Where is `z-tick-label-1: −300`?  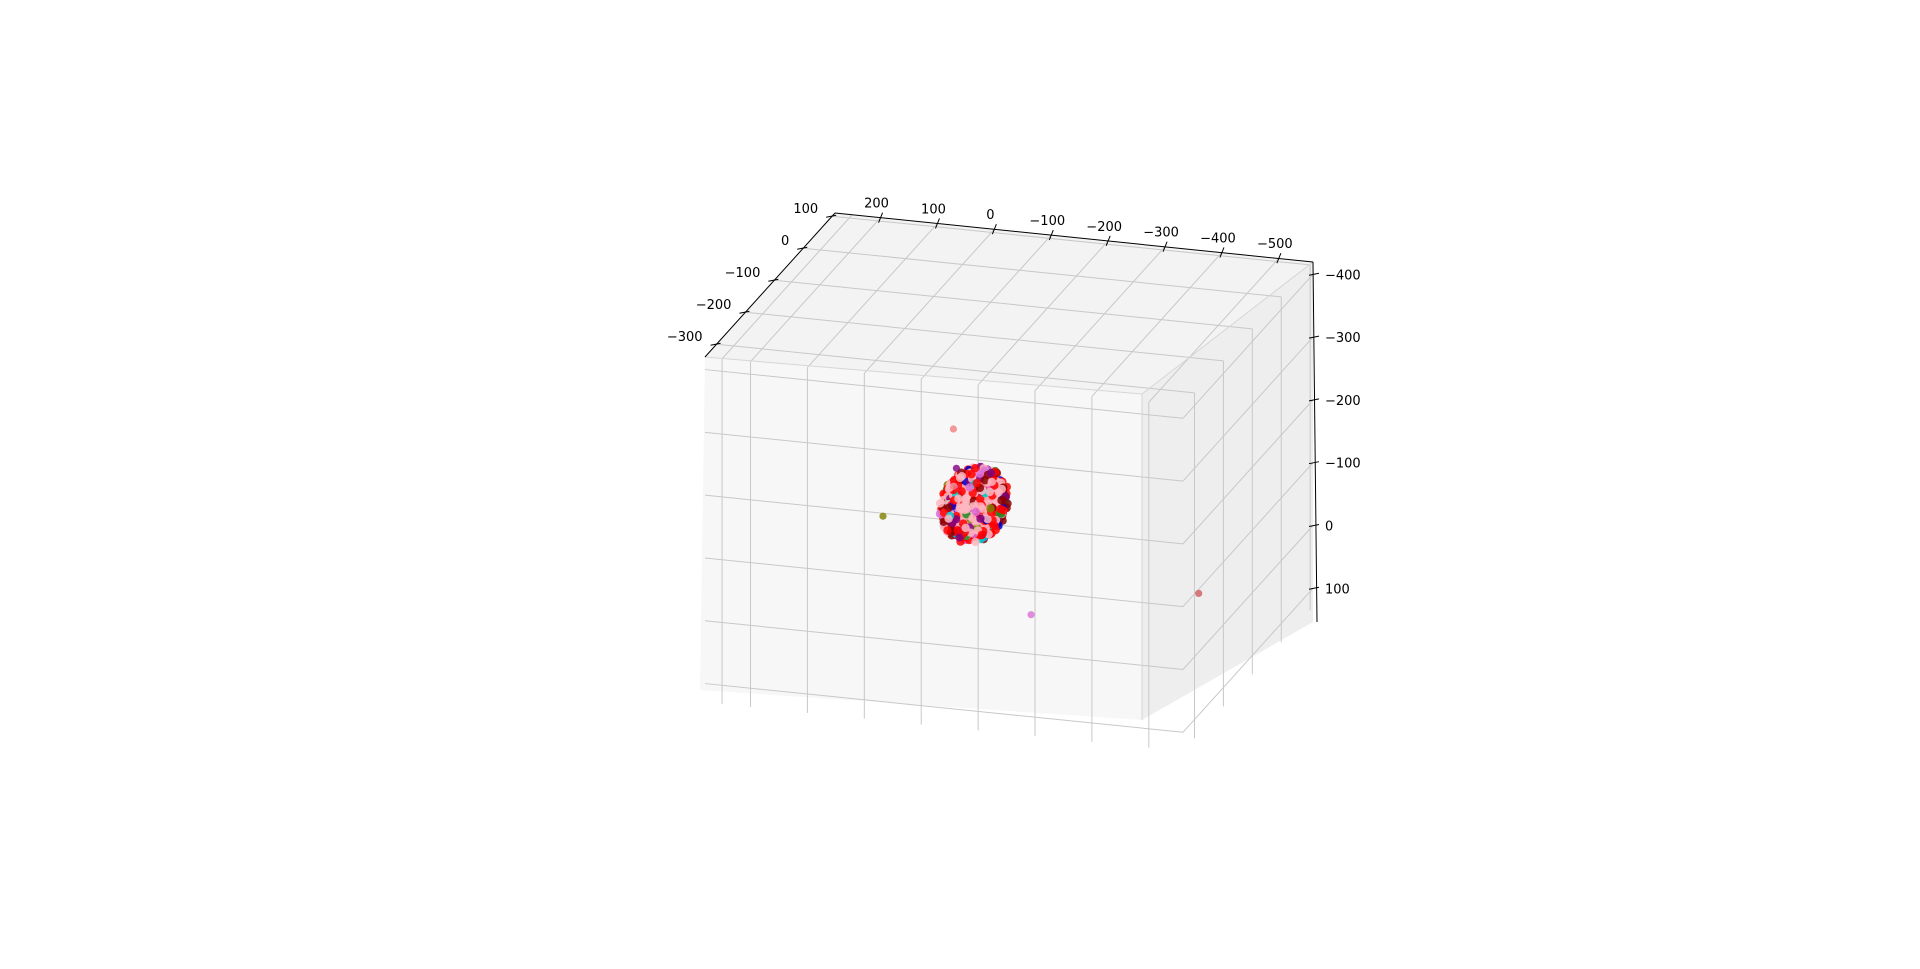
z-tick-label-1: −300 is located at coordinates (1343, 338).